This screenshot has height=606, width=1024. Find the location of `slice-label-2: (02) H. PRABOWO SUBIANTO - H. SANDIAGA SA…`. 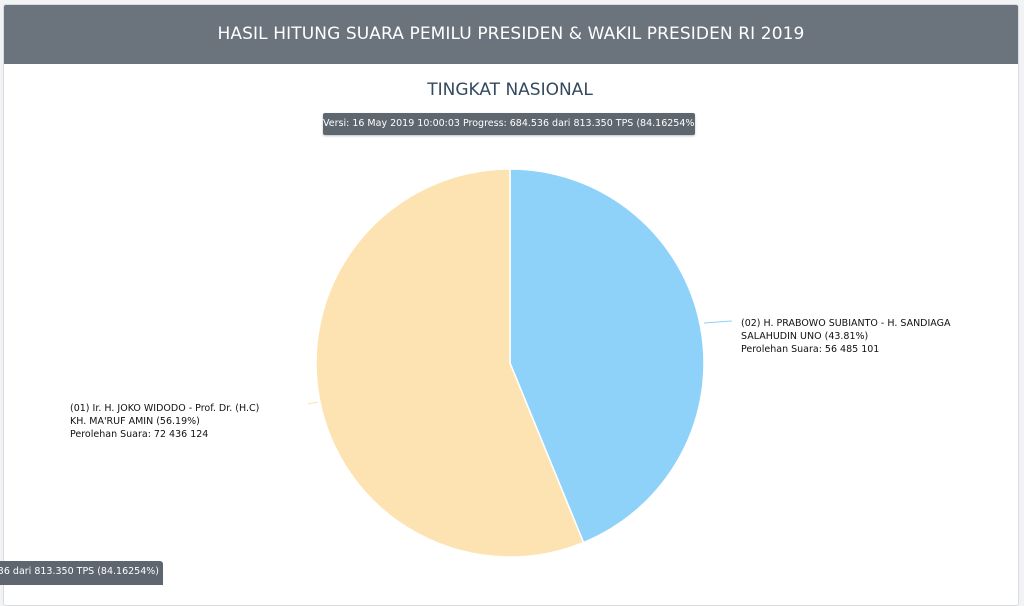

slice-label-2: (02) H. PRABOWO SUBIANTO - H. SANDIAGA SA… is located at coordinates (846, 336).